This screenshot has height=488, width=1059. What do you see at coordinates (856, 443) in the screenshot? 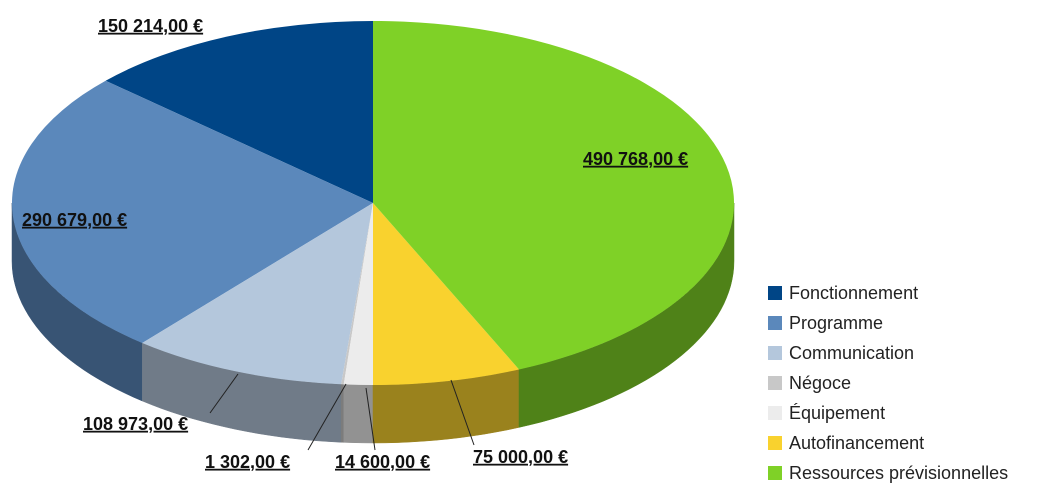
I see `legend-label: Autofinancement` at bounding box center [856, 443].